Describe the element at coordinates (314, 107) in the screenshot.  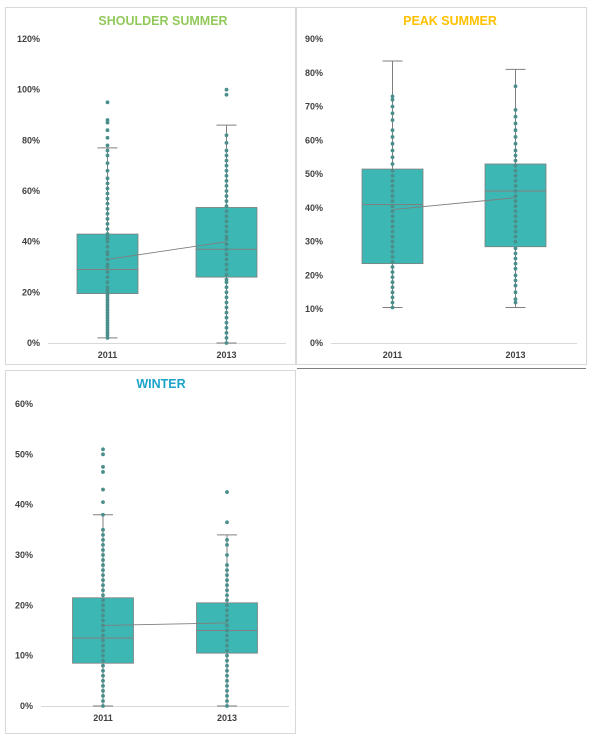
I see `y-tick-label: 70%` at that location.